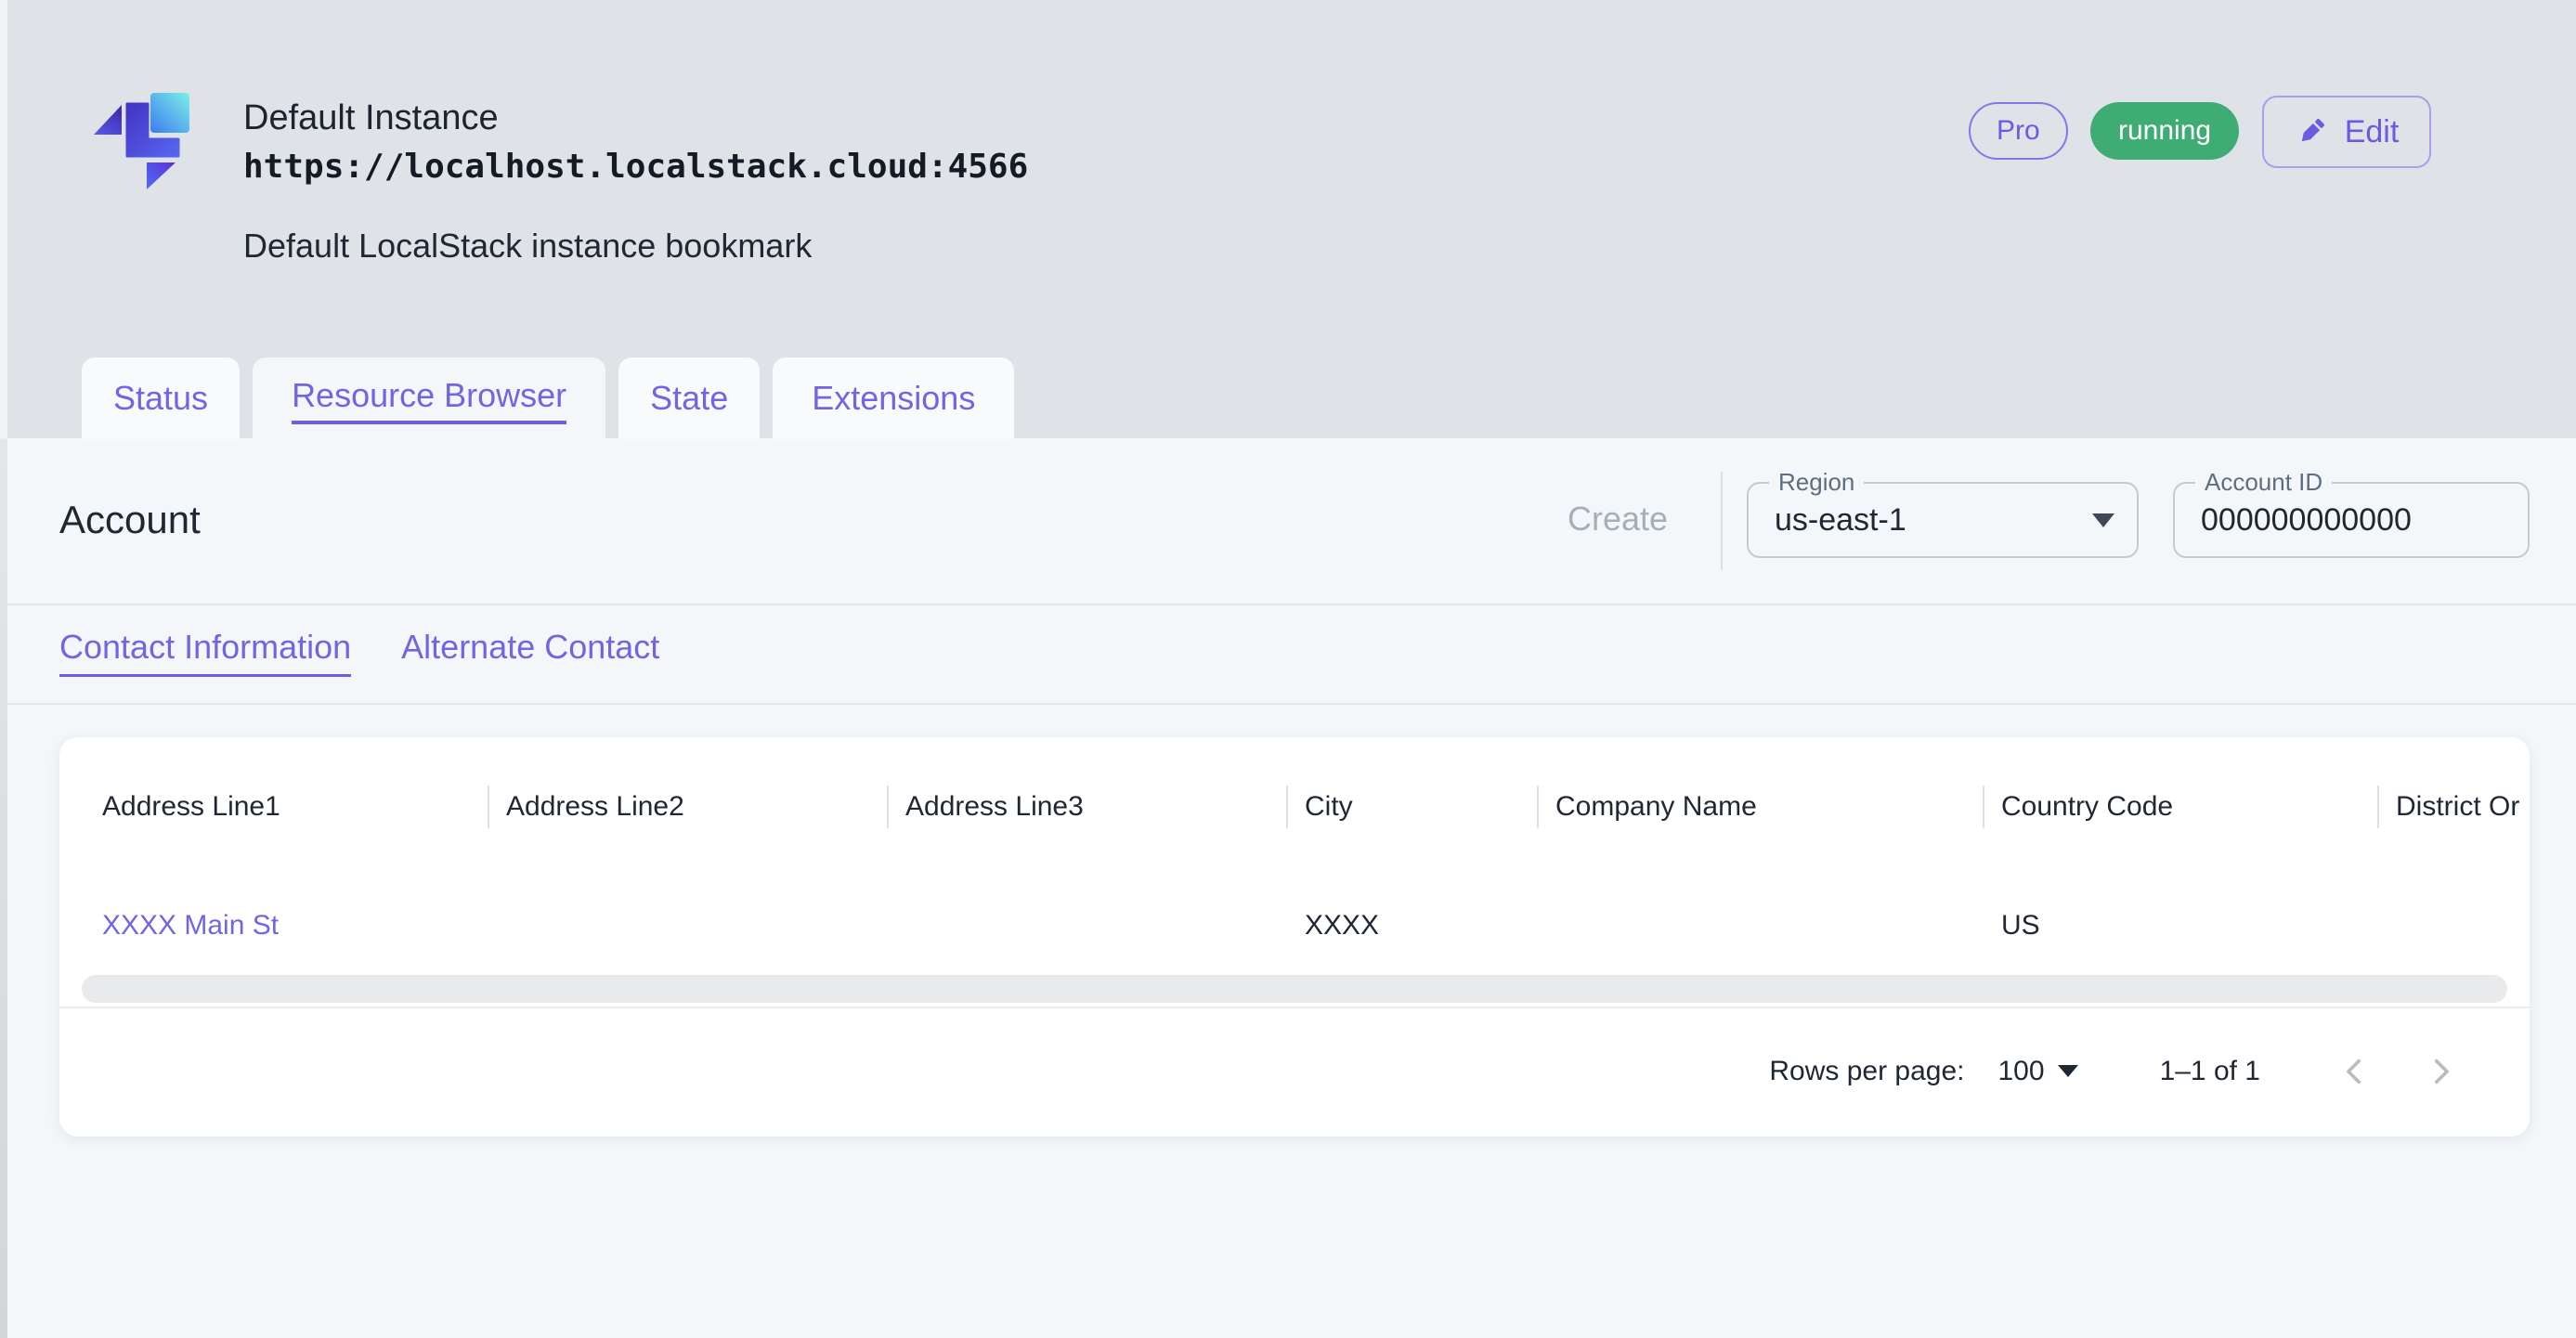 The height and width of the screenshot is (1338, 2576). I want to click on rows-per-page-label: Rows per page:, so click(1867, 1070).